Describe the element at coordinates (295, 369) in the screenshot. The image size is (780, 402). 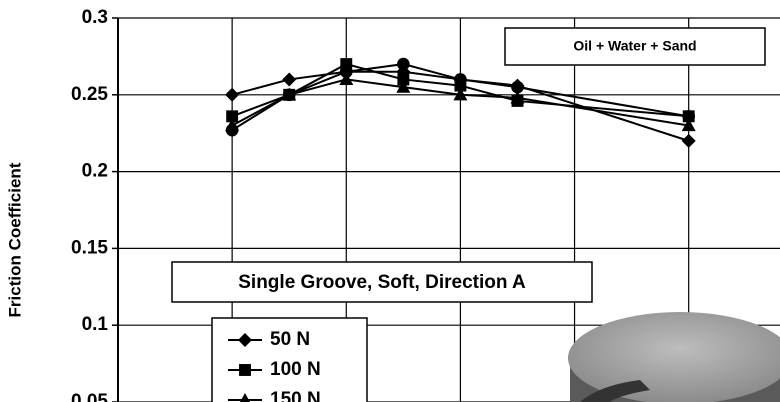
I see `legend-label: 100 N` at that location.